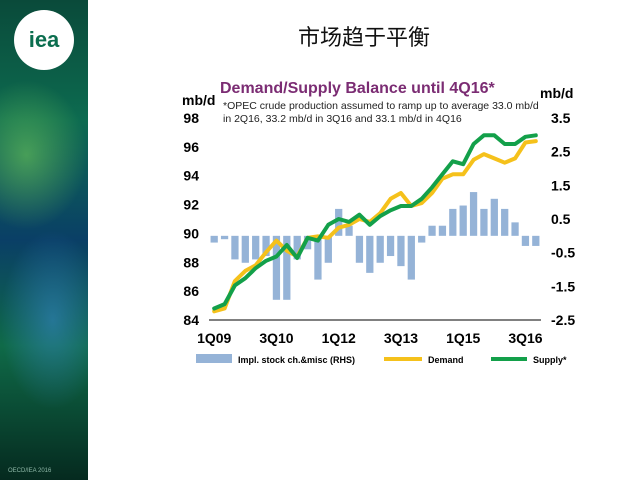 This screenshot has height=480, width=640. I want to click on y-tick-left-label: 92, so click(191, 205).